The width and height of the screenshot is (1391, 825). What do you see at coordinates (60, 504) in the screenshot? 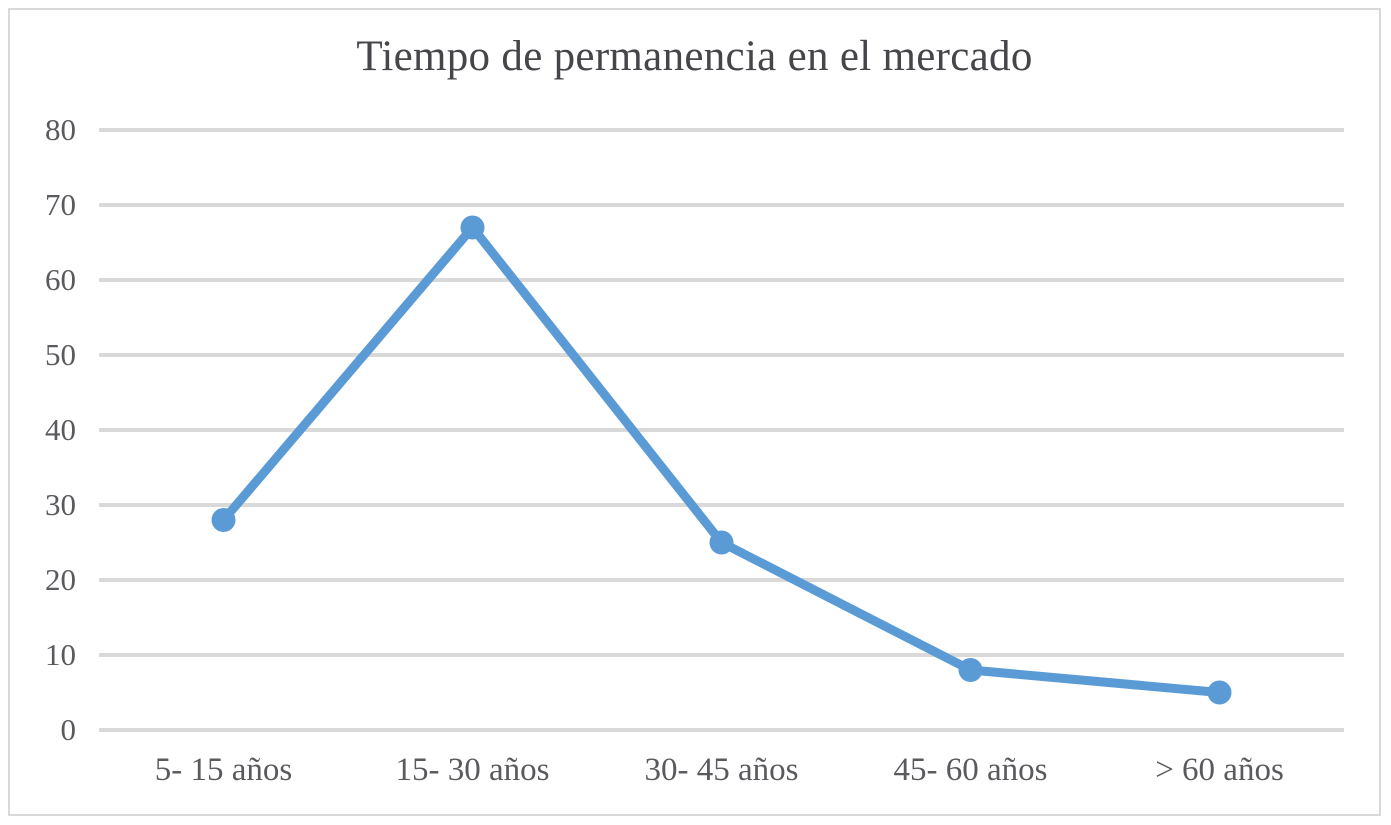
I see `y-axis-tick-label: 30` at bounding box center [60, 504].